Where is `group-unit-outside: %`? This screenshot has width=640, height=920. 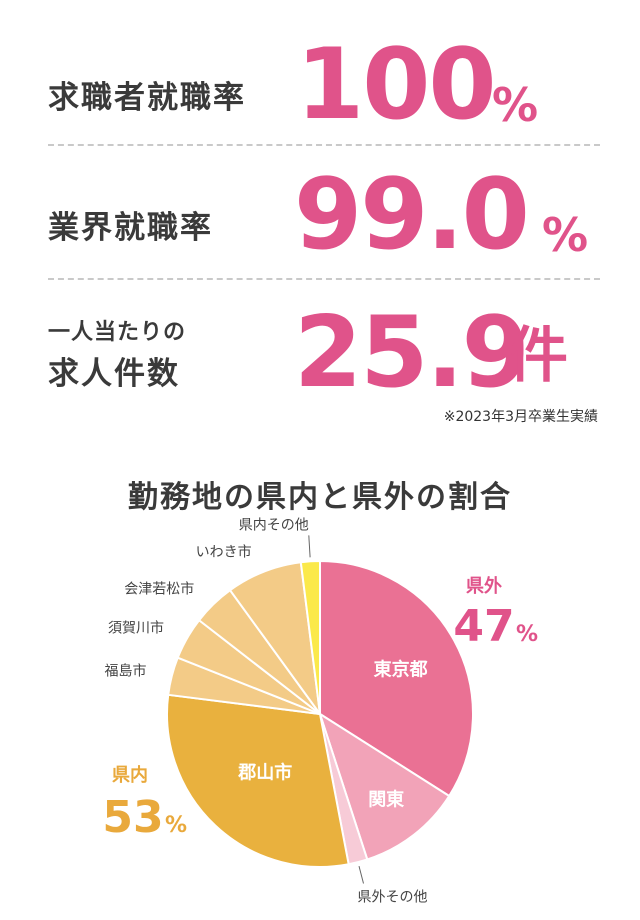
group-unit-outside: % is located at coordinates (527, 634).